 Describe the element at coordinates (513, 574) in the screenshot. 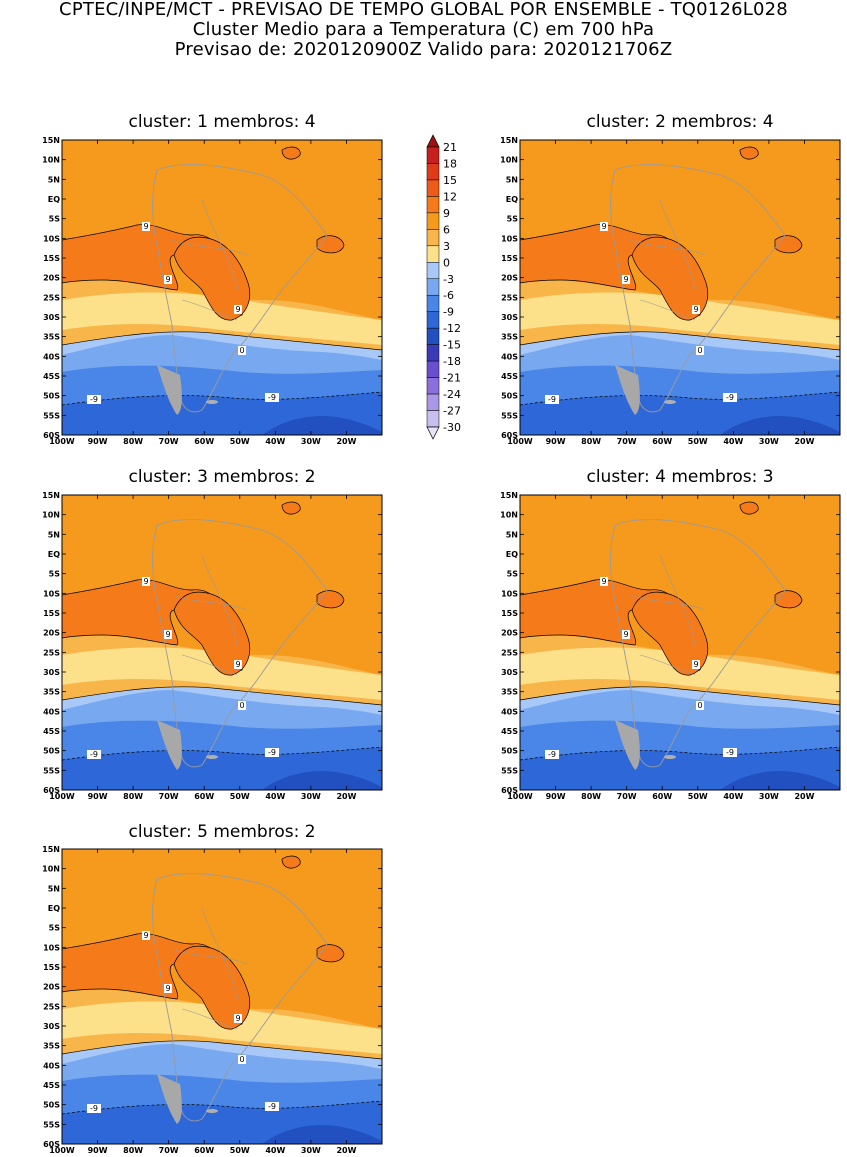

I see `lat-label: 5S` at that location.